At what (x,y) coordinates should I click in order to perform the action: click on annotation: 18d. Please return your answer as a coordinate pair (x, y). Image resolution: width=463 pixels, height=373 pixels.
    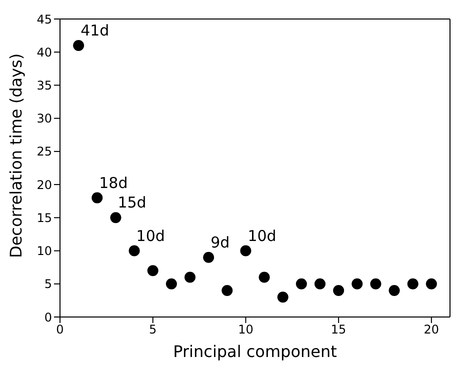
    Looking at the image, I should click on (113, 183).